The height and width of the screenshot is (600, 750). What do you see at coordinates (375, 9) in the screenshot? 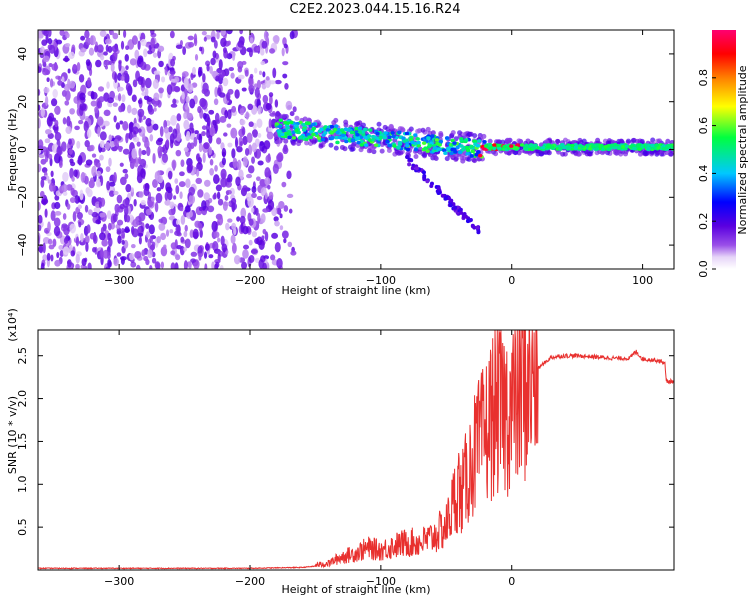
I see `chart-title: C2E2.2023.044.15.16.R24` at bounding box center [375, 9].